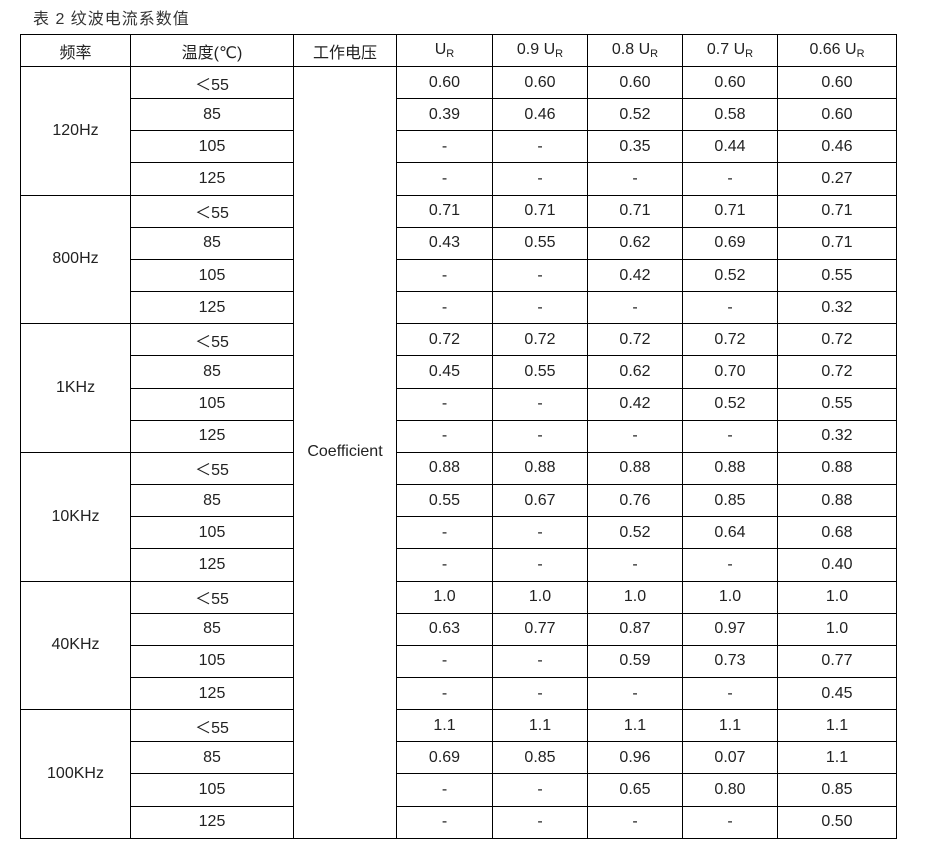 The width and height of the screenshot is (931, 856). What do you see at coordinates (75, 645) in the screenshot?
I see `frequency-cell: 40KHz` at bounding box center [75, 645].